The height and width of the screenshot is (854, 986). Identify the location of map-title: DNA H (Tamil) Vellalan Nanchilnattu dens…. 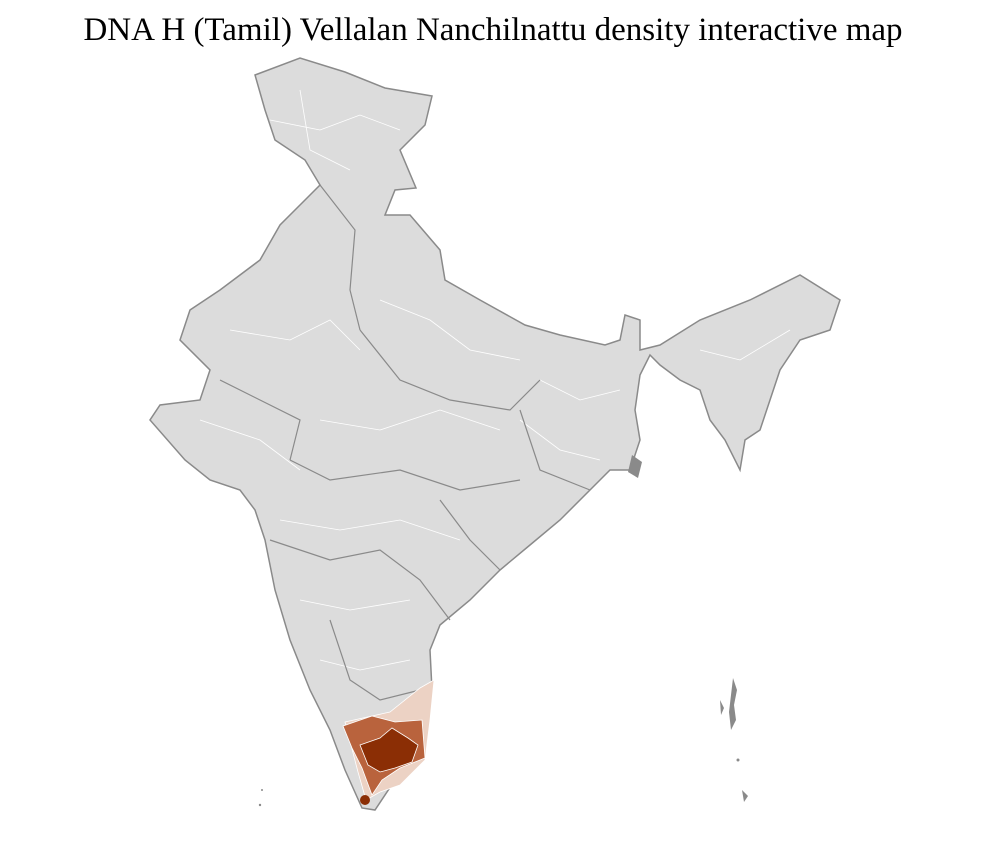
(493, 30).